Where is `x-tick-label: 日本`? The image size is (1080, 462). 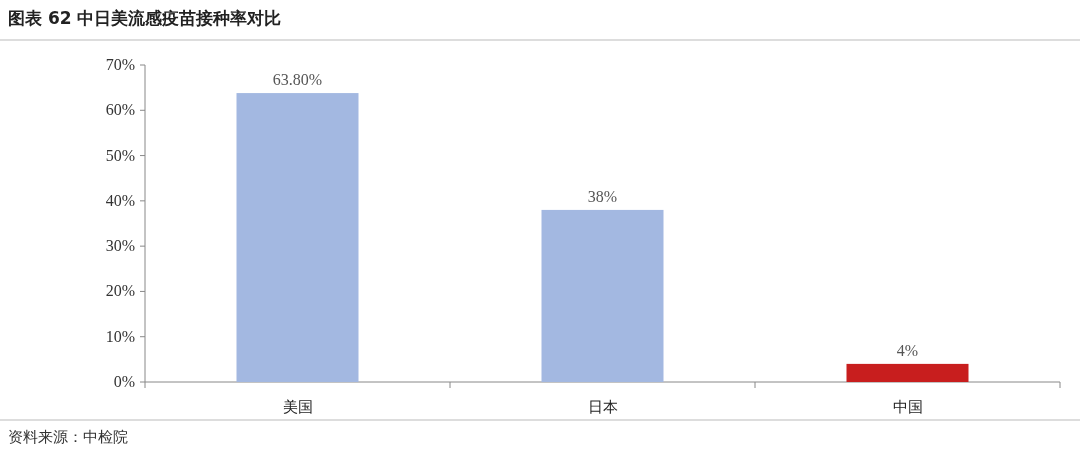 x-tick-label: 日本 is located at coordinates (602, 407).